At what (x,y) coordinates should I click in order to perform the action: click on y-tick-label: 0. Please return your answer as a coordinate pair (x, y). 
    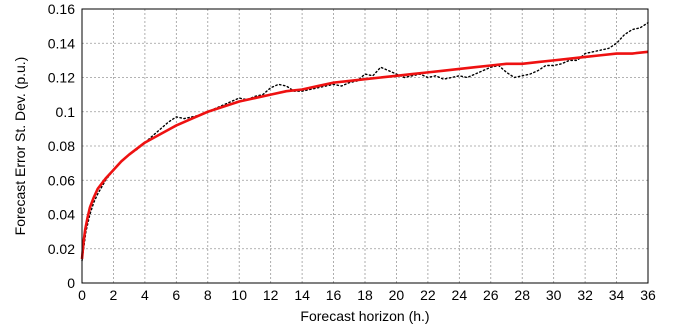
    Looking at the image, I should click on (71, 283).